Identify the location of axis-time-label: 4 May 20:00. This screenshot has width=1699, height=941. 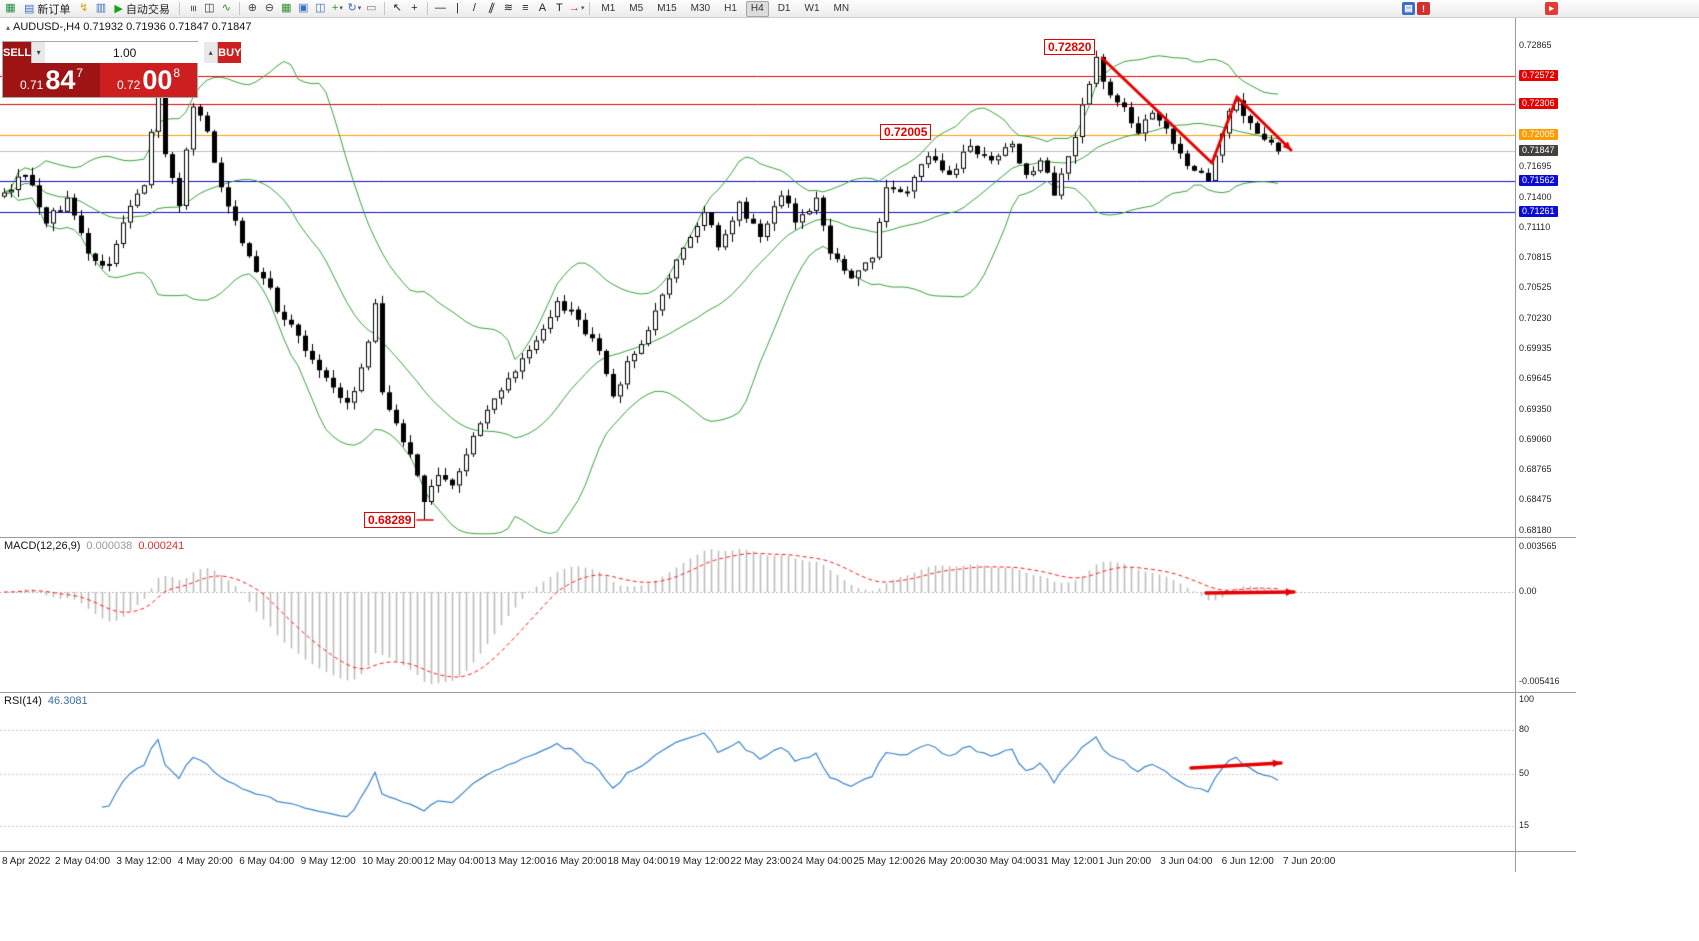
(205, 861).